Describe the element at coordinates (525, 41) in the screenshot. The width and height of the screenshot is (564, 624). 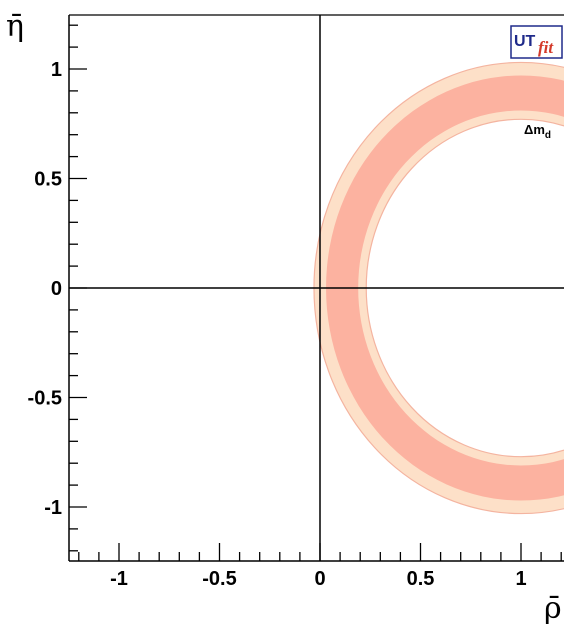
I see `logo-text-ut: UT` at that location.